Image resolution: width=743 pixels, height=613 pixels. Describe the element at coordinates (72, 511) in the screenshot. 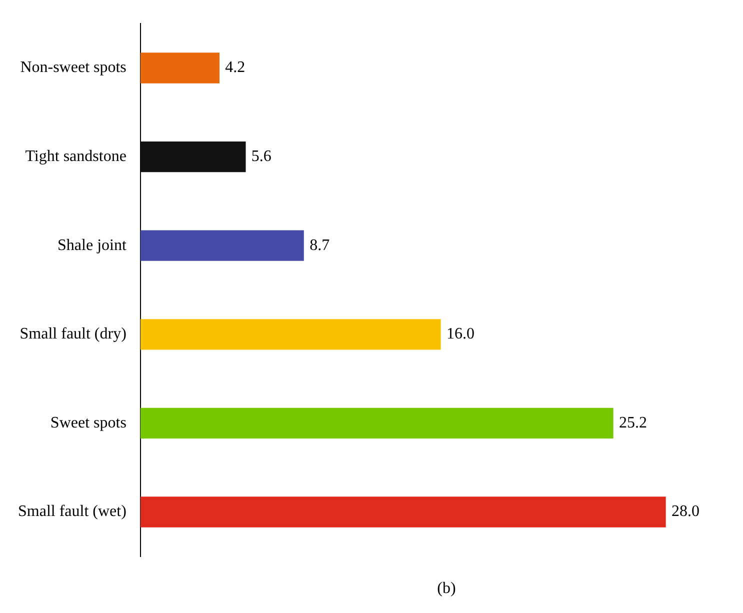

I see `y-tick-label: Small fault (wet)` at that location.